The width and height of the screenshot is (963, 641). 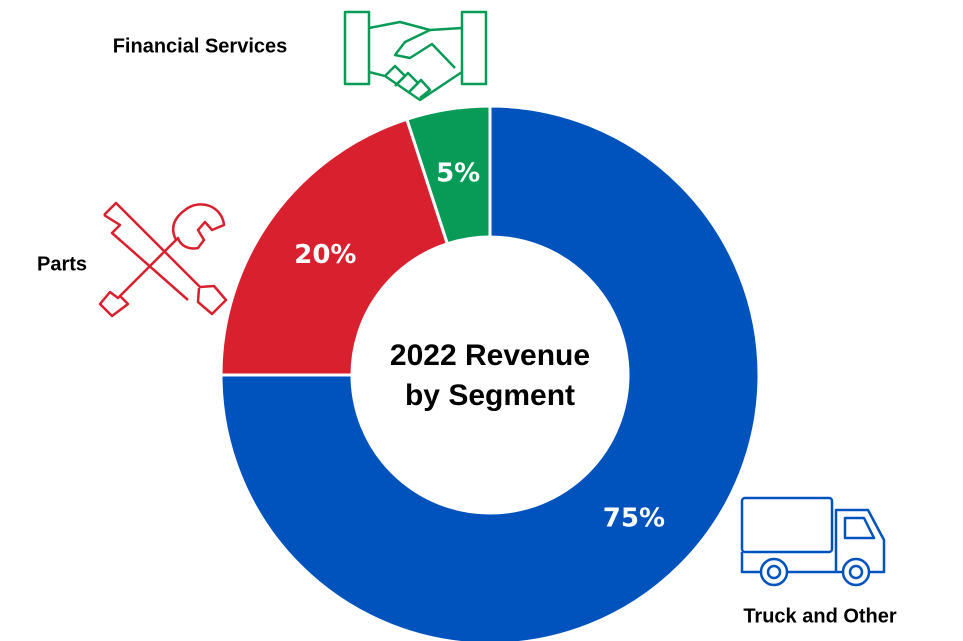 What do you see at coordinates (200, 46) in the screenshot?
I see `category-label: Financial Services` at bounding box center [200, 46].